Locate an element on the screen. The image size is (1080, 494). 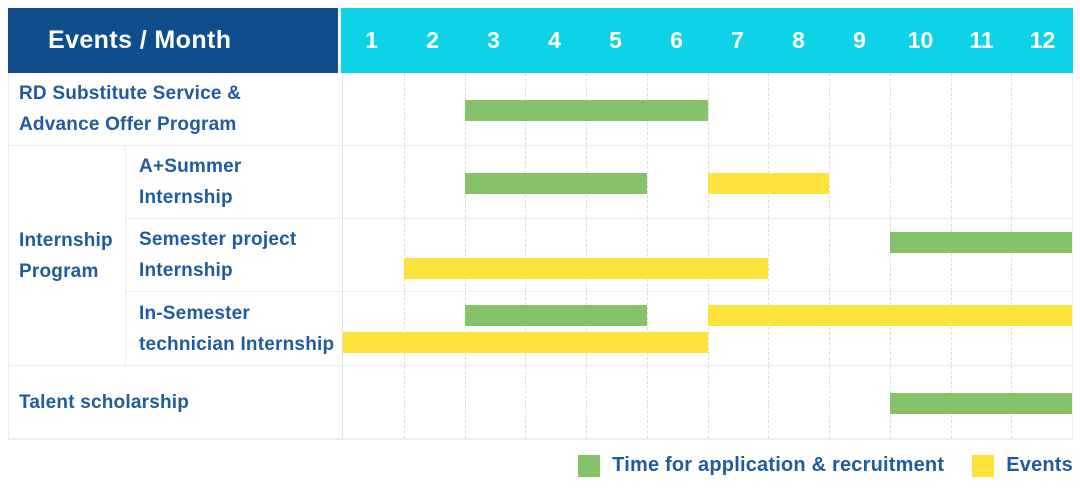
row-label-line: Talent scholarship is located at coordinates (104, 402).